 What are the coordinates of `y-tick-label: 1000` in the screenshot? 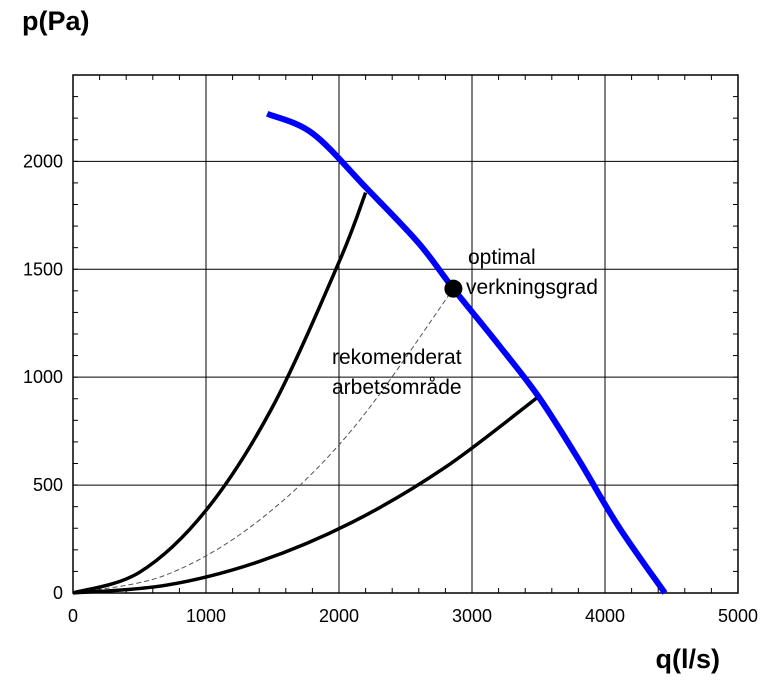 It's located at (43, 377).